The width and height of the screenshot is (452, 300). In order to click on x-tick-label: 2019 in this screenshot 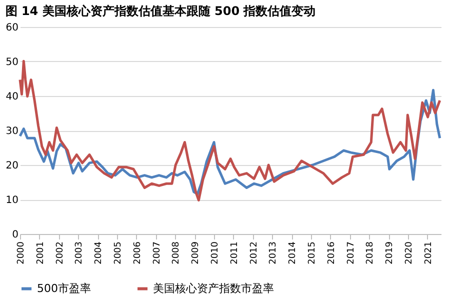, I will do `click(390, 252)`.